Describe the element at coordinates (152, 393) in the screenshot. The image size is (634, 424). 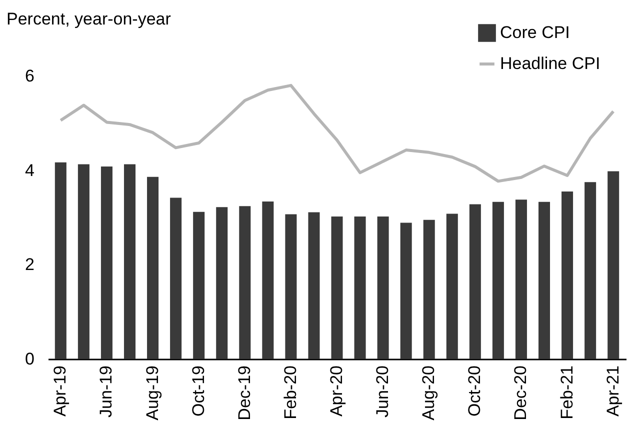
I see `x-tick-label: Aug-19` at that location.